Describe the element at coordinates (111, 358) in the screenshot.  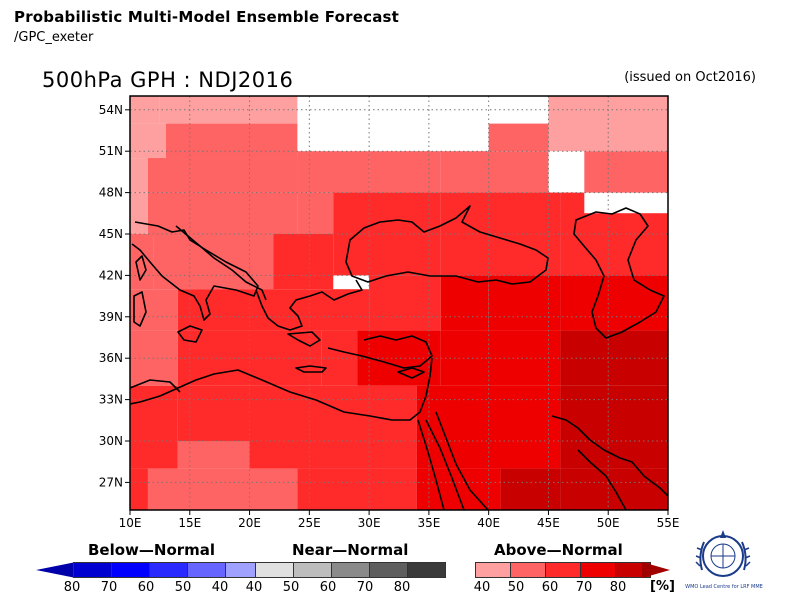
I see `lat-label: 36N` at that location.